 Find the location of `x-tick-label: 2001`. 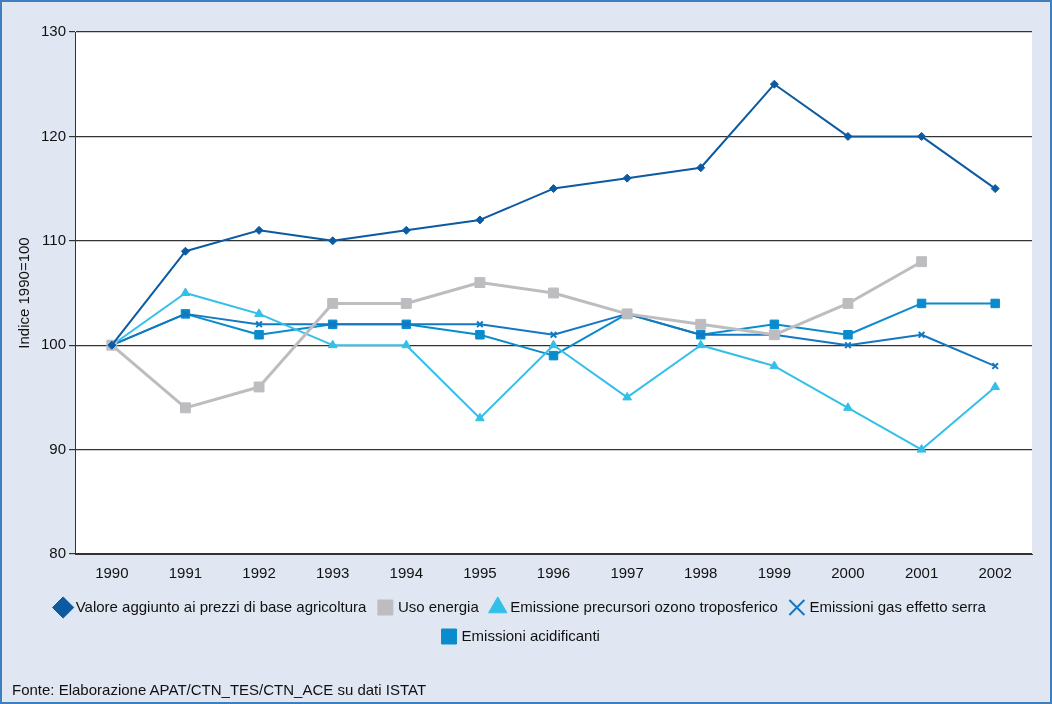

x-tick-label: 2001 is located at coordinates (921, 573).